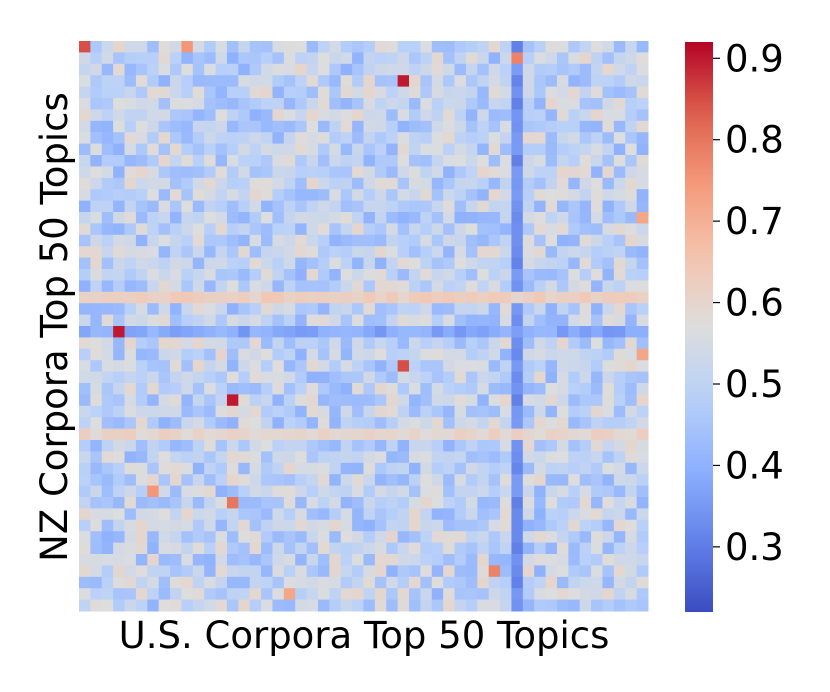  What do you see at coordinates (380, 195) in the screenshot?
I see `heatmap-cell-r13-c26` at bounding box center [380, 195].